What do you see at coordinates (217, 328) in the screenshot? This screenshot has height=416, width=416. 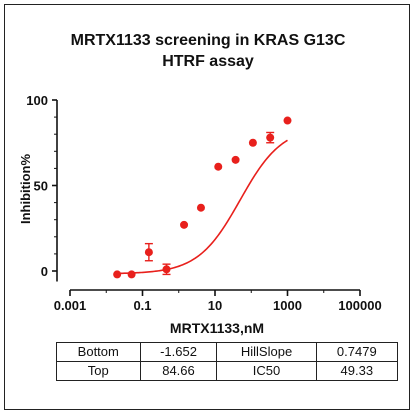 I see `x-axis-label: MRTX1133,nM` at bounding box center [217, 328].